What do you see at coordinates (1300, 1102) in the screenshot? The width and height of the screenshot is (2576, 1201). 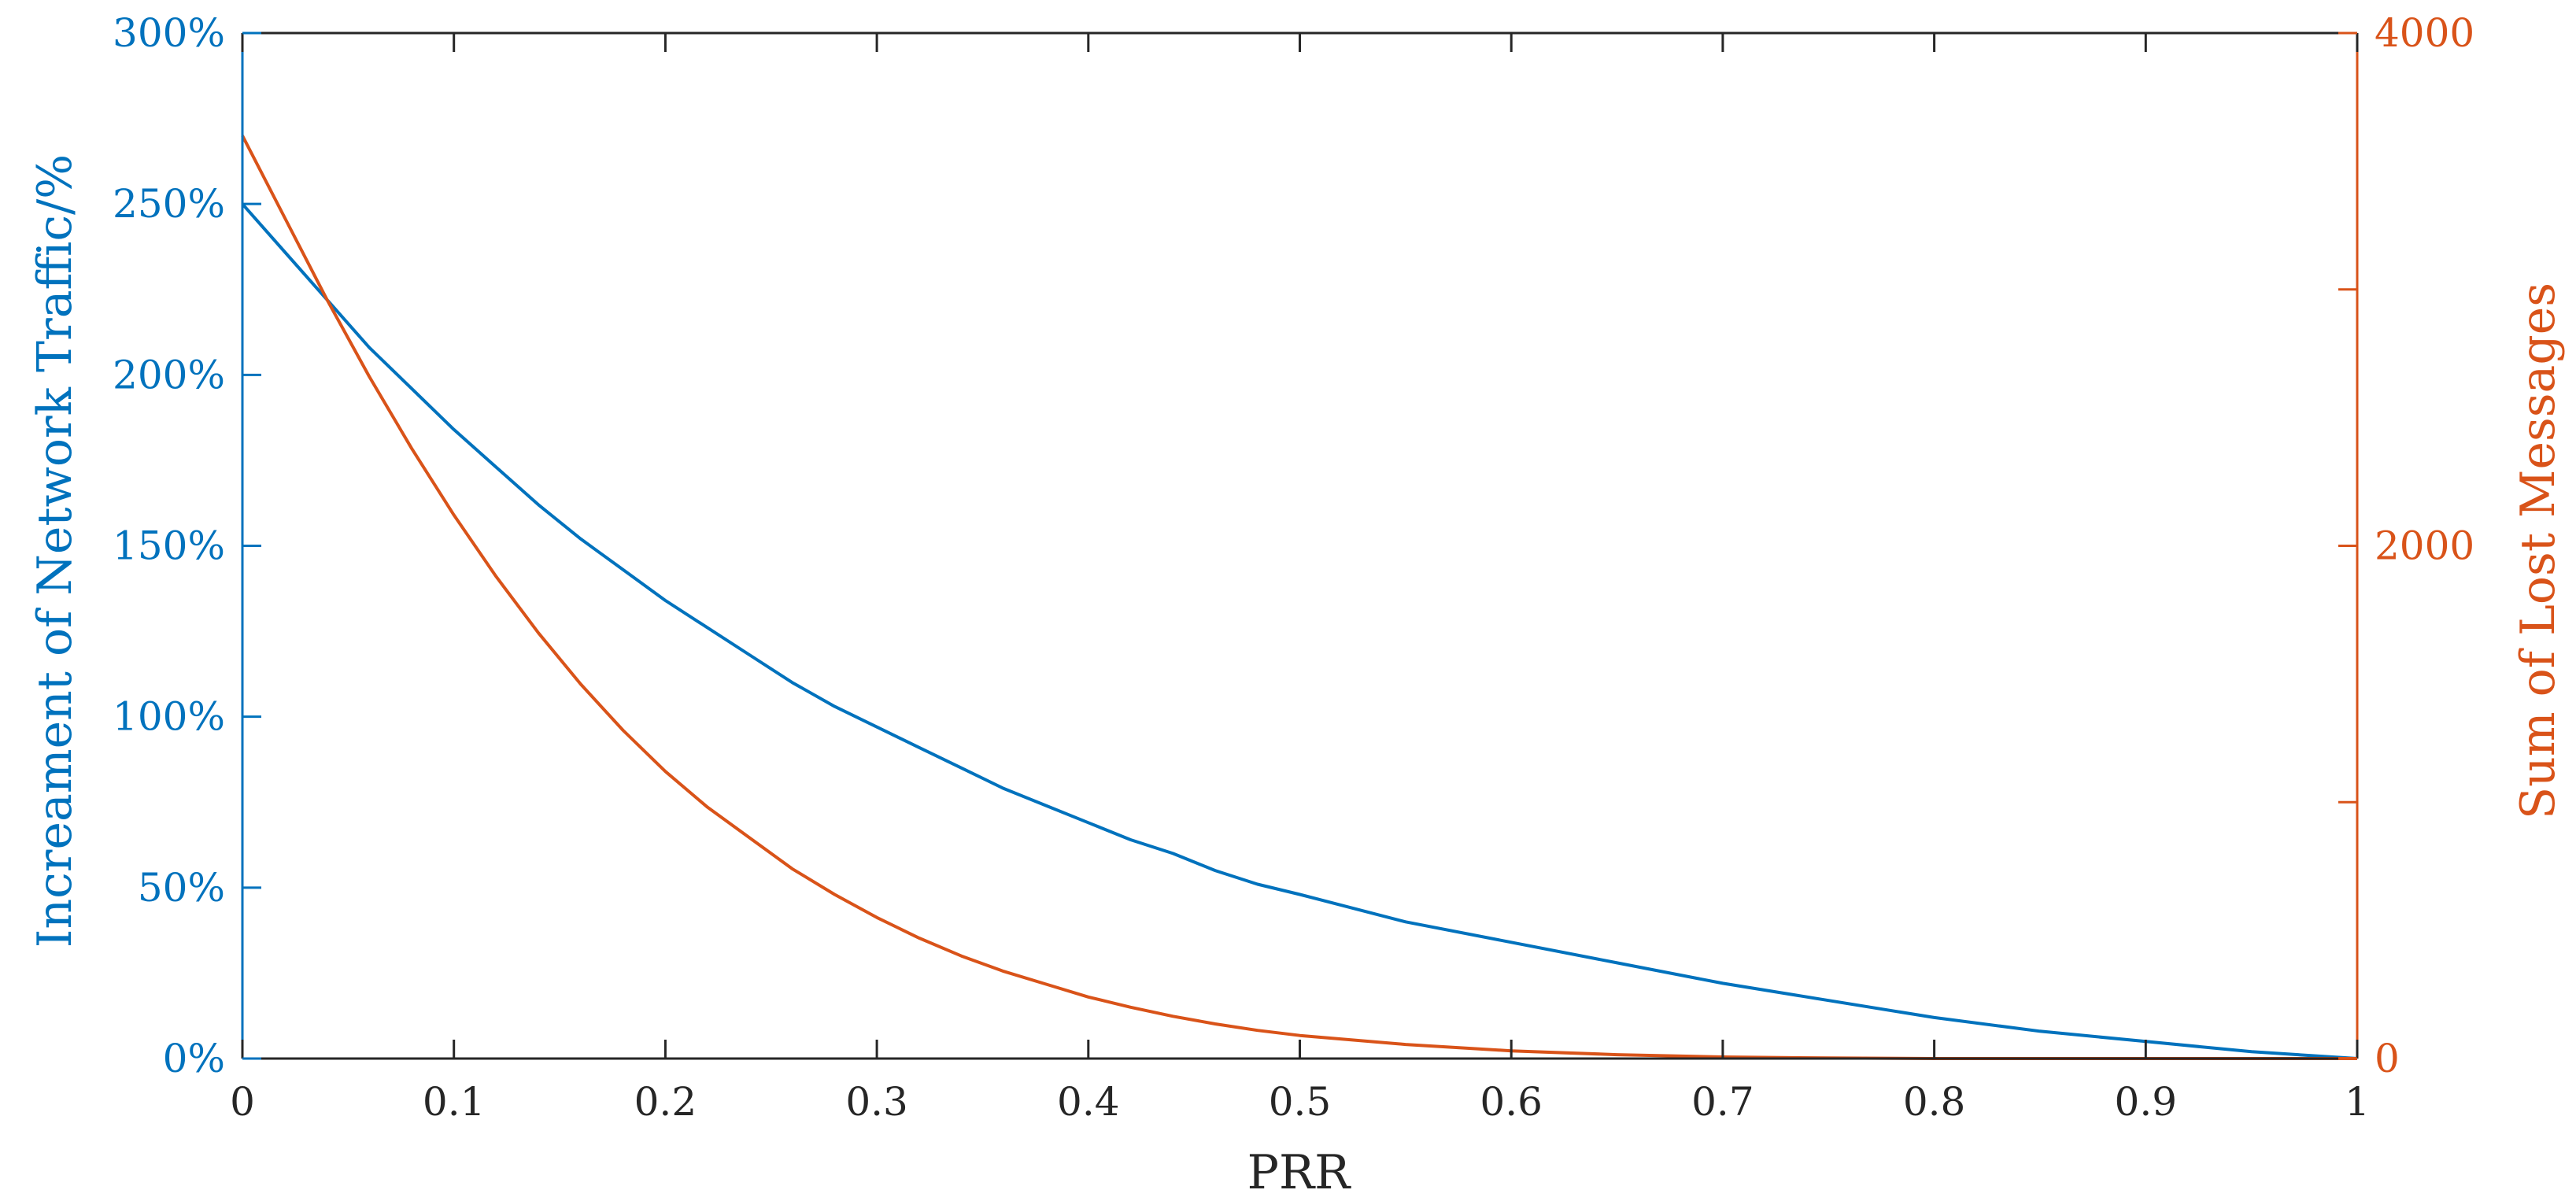 I see `x-tick-label: 0.5` at bounding box center [1300, 1102].